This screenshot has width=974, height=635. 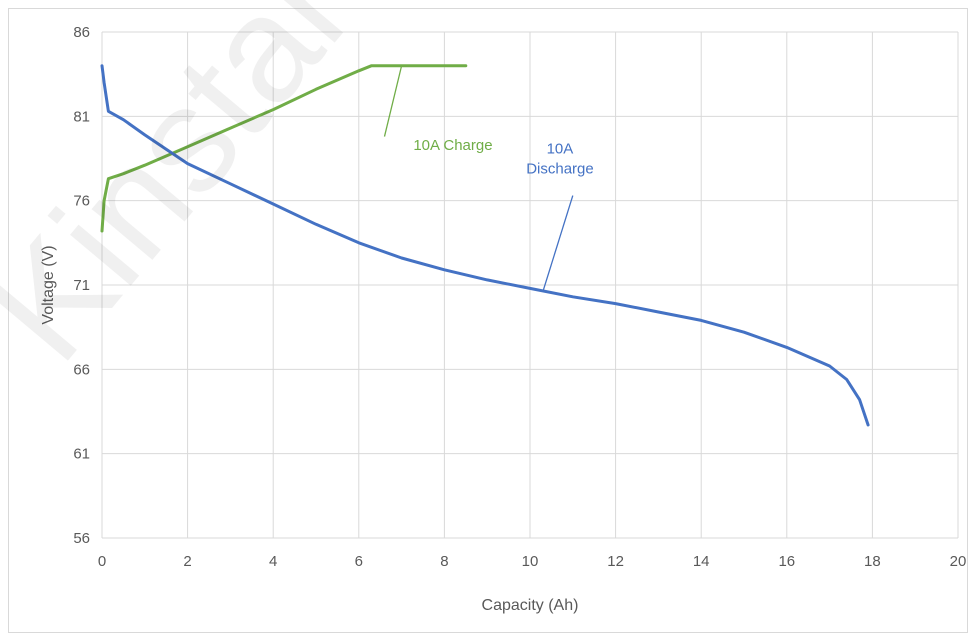 I want to click on y-tick-label: 76, so click(x=81, y=201).